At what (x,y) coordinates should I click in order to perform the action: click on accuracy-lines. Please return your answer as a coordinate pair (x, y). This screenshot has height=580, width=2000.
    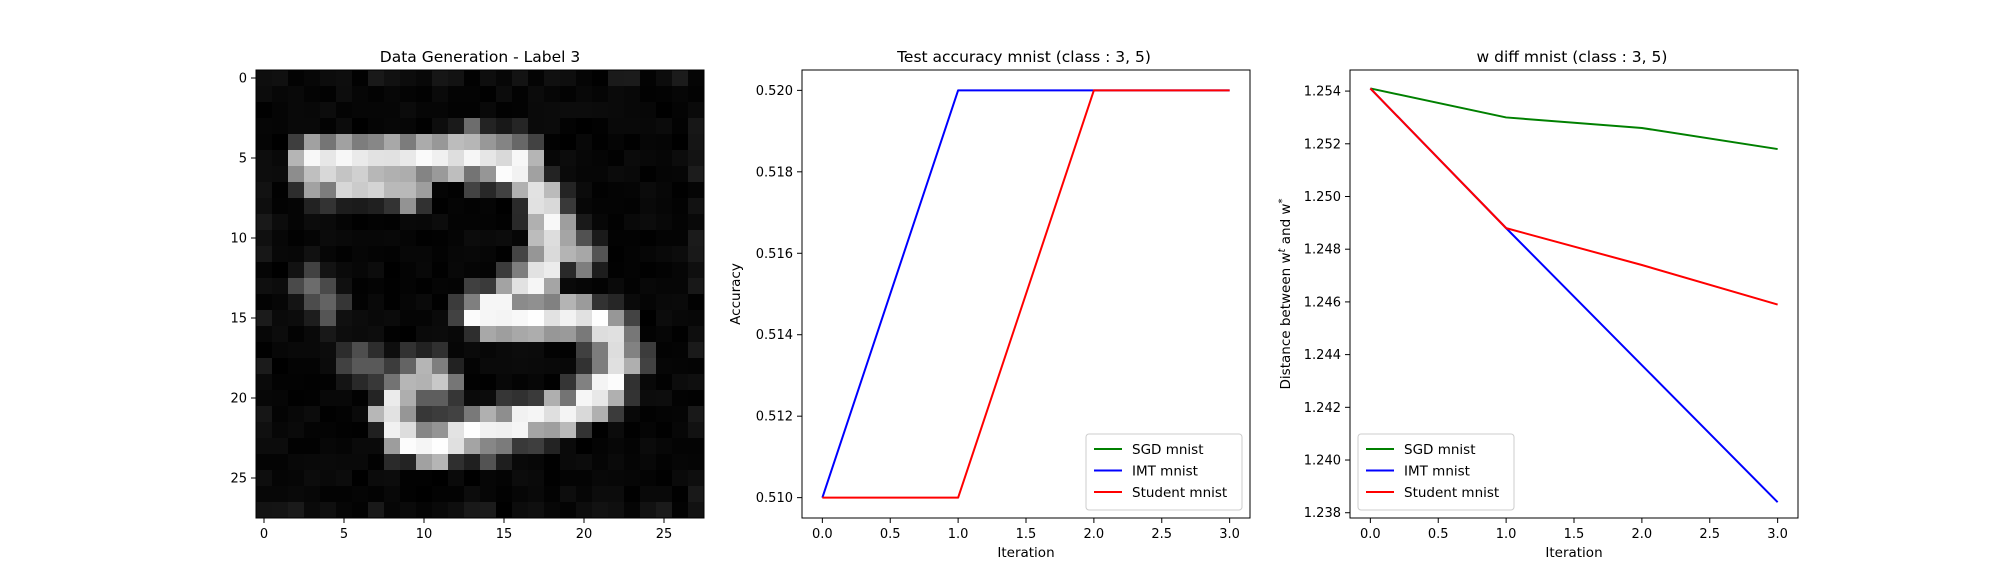
    Looking at the image, I should click on (1025, 294).